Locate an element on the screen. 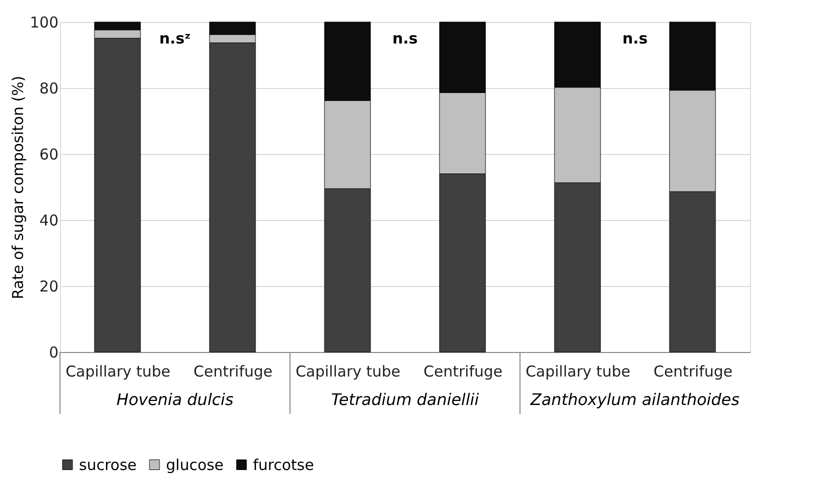 The image size is (818, 493). legend-label: furcotse is located at coordinates (283, 465).